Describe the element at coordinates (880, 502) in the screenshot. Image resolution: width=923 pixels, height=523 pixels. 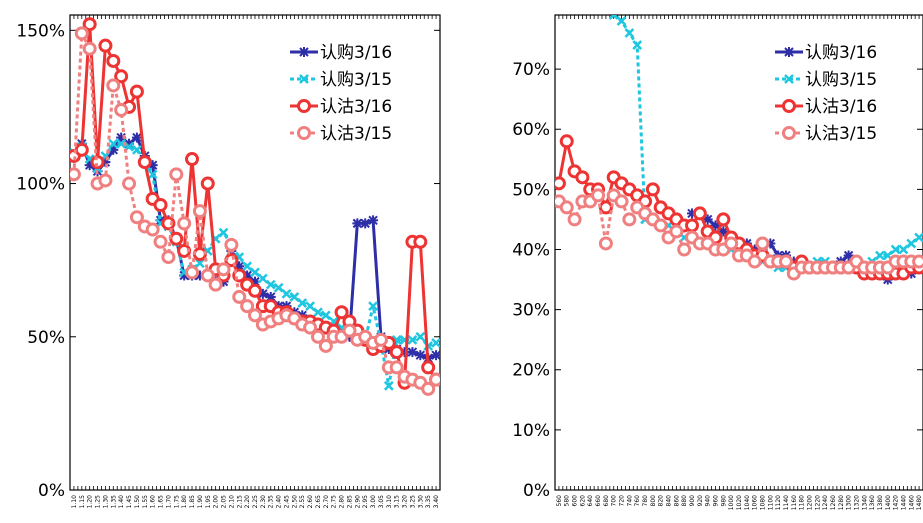
I see `x-tick-label: 1380` at that location.